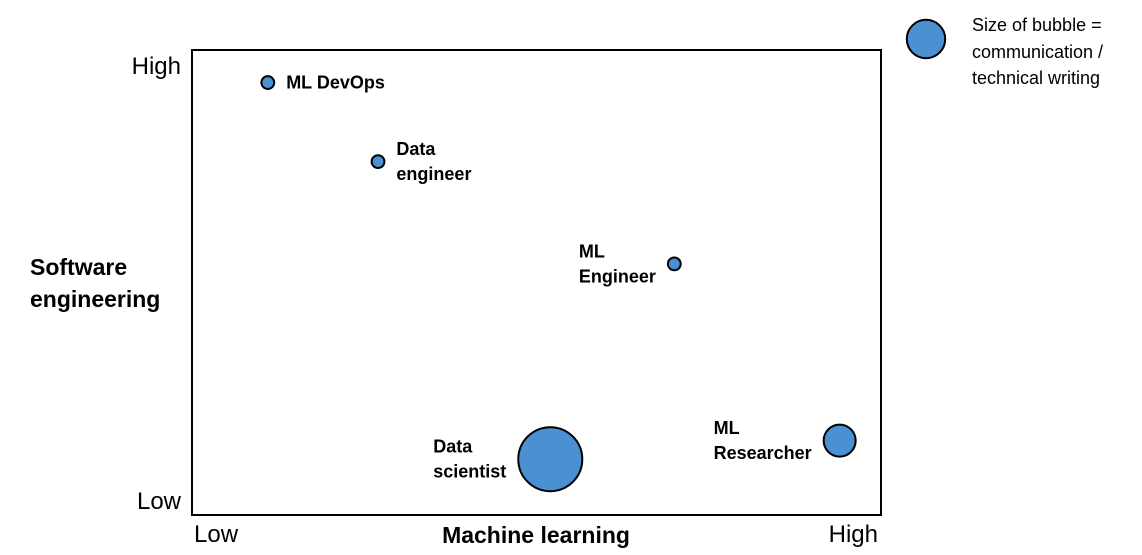 This screenshot has width=1142, height=555. Describe the element at coordinates (216, 534) in the screenshot. I see `x-tick-low: Low` at that location.